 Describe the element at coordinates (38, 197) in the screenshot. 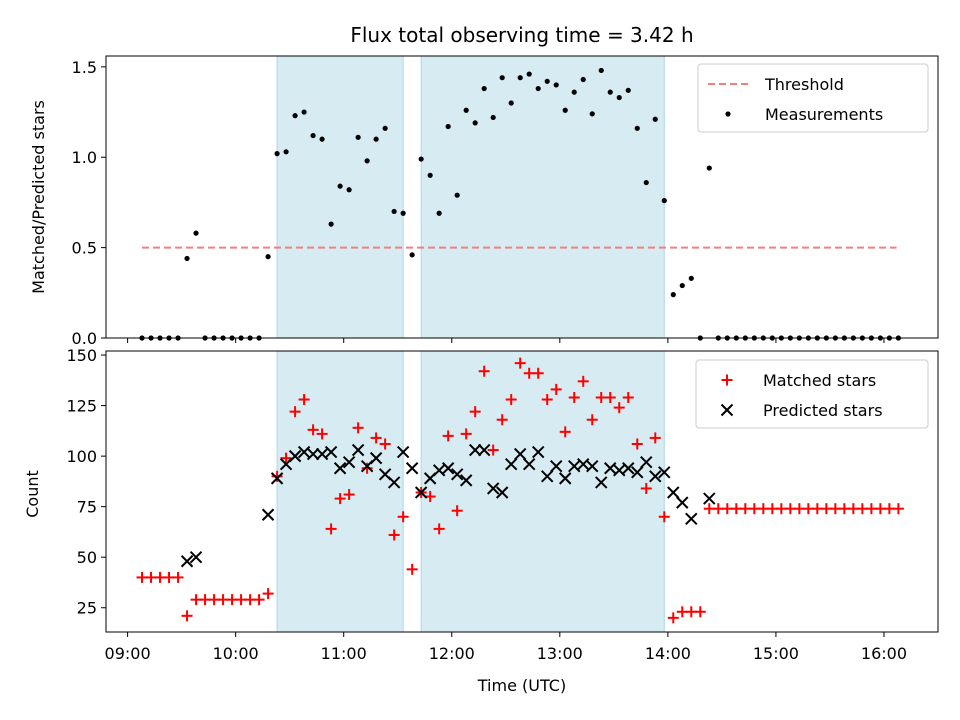

I see `top-y-axis-label: Matched/Predicted stars` at that location.